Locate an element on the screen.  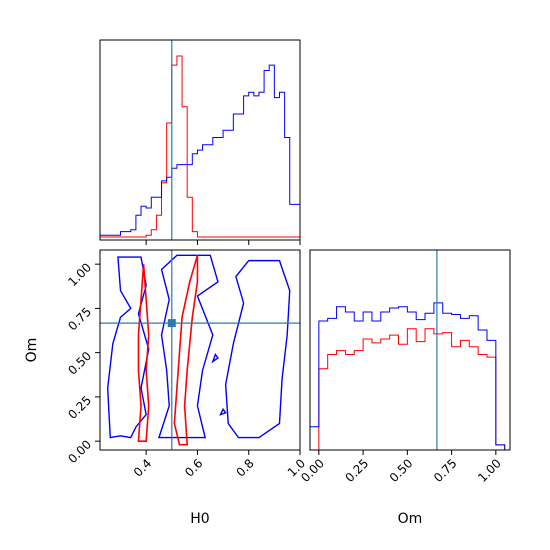
h0-hist-line-series-a is located at coordinates (200, 146).